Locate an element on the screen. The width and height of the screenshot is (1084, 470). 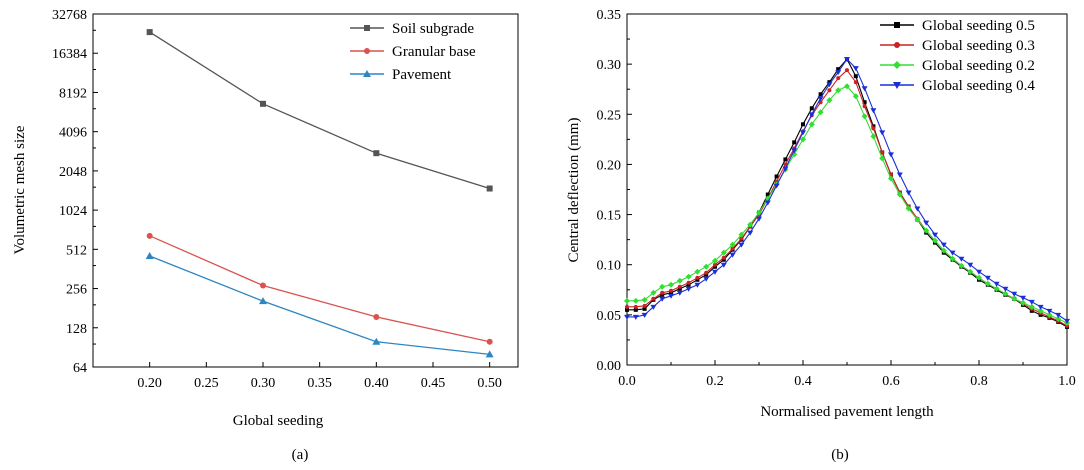
y-tick-label: 0.05 is located at coordinates (609, 316).